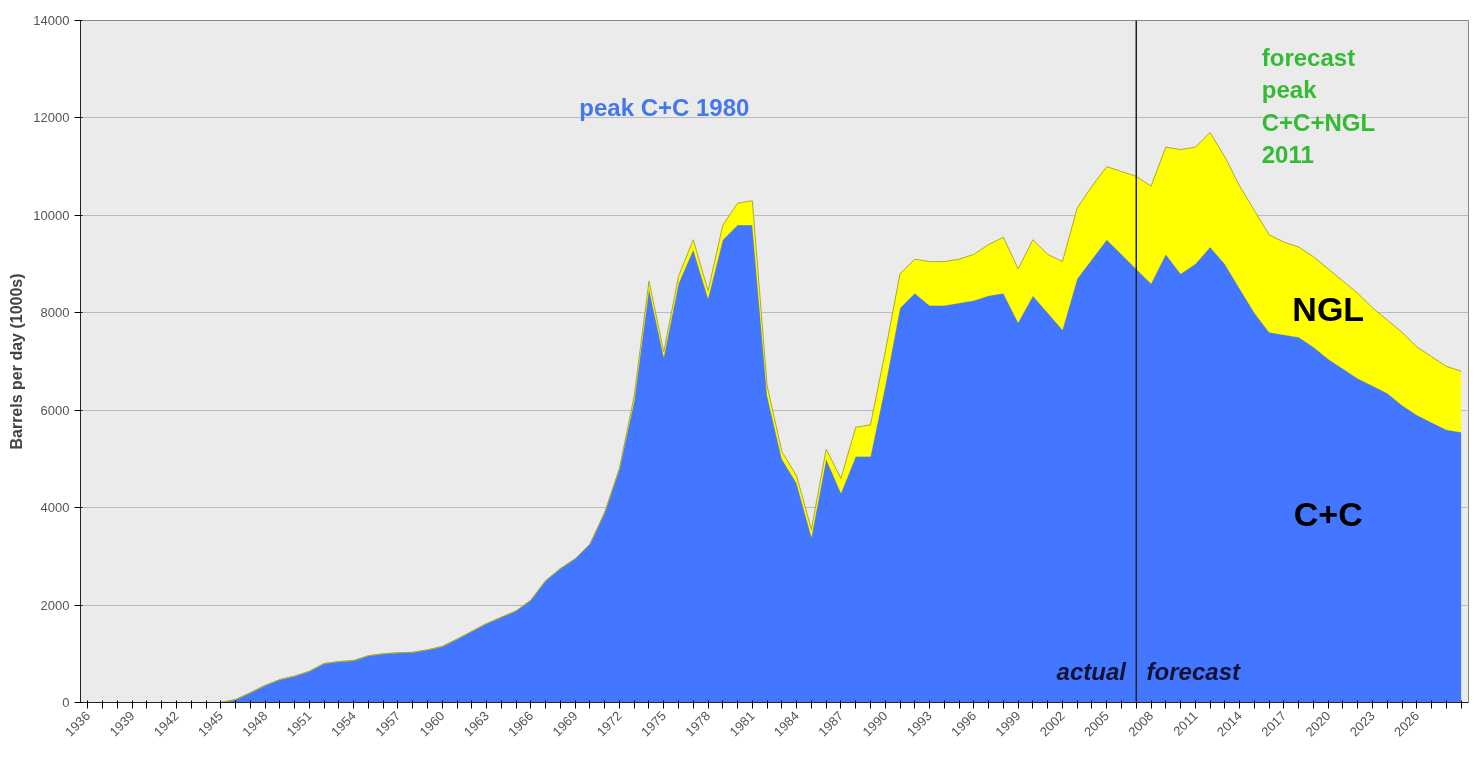  Describe the element at coordinates (55, 508) in the screenshot. I see `y-tick-label: 4000` at that location.